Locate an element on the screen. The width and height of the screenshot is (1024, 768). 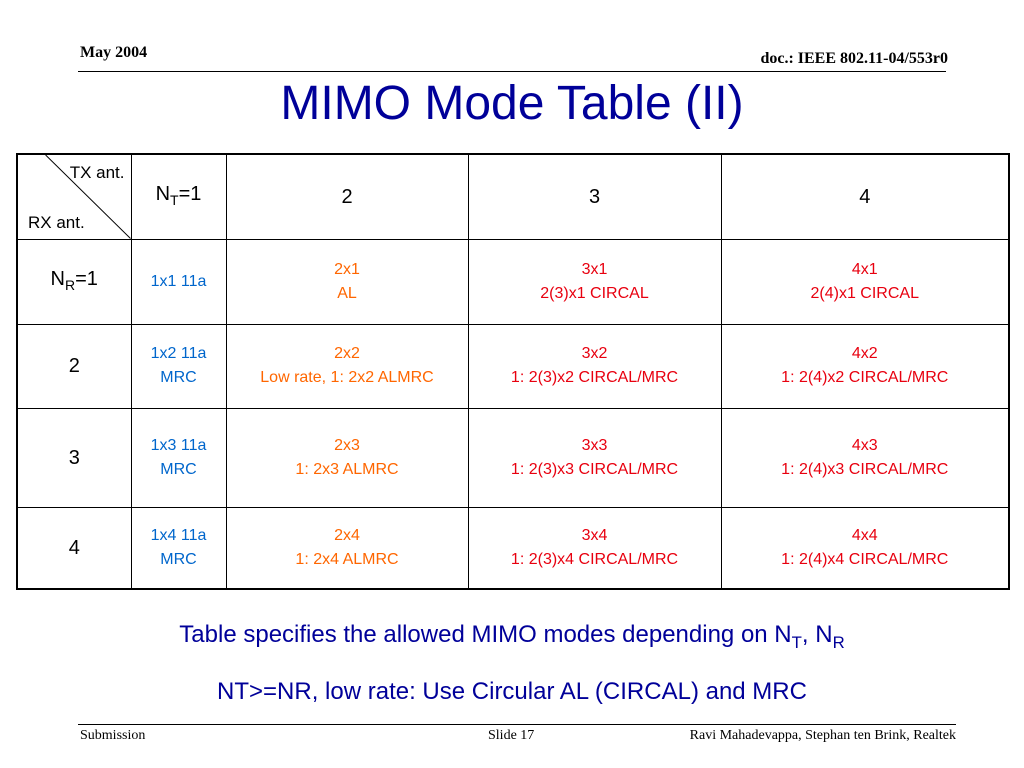
mode-cell-line: 2(4)x1 CIRCAL is located at coordinates (864, 293).